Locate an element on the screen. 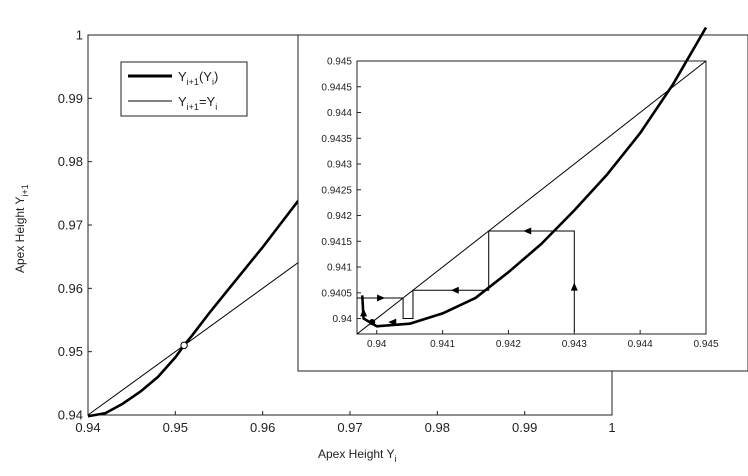 The width and height of the screenshot is (748, 476). legend: Yi+1(Yi) Yi+1=Yi is located at coordinates (184, 89).